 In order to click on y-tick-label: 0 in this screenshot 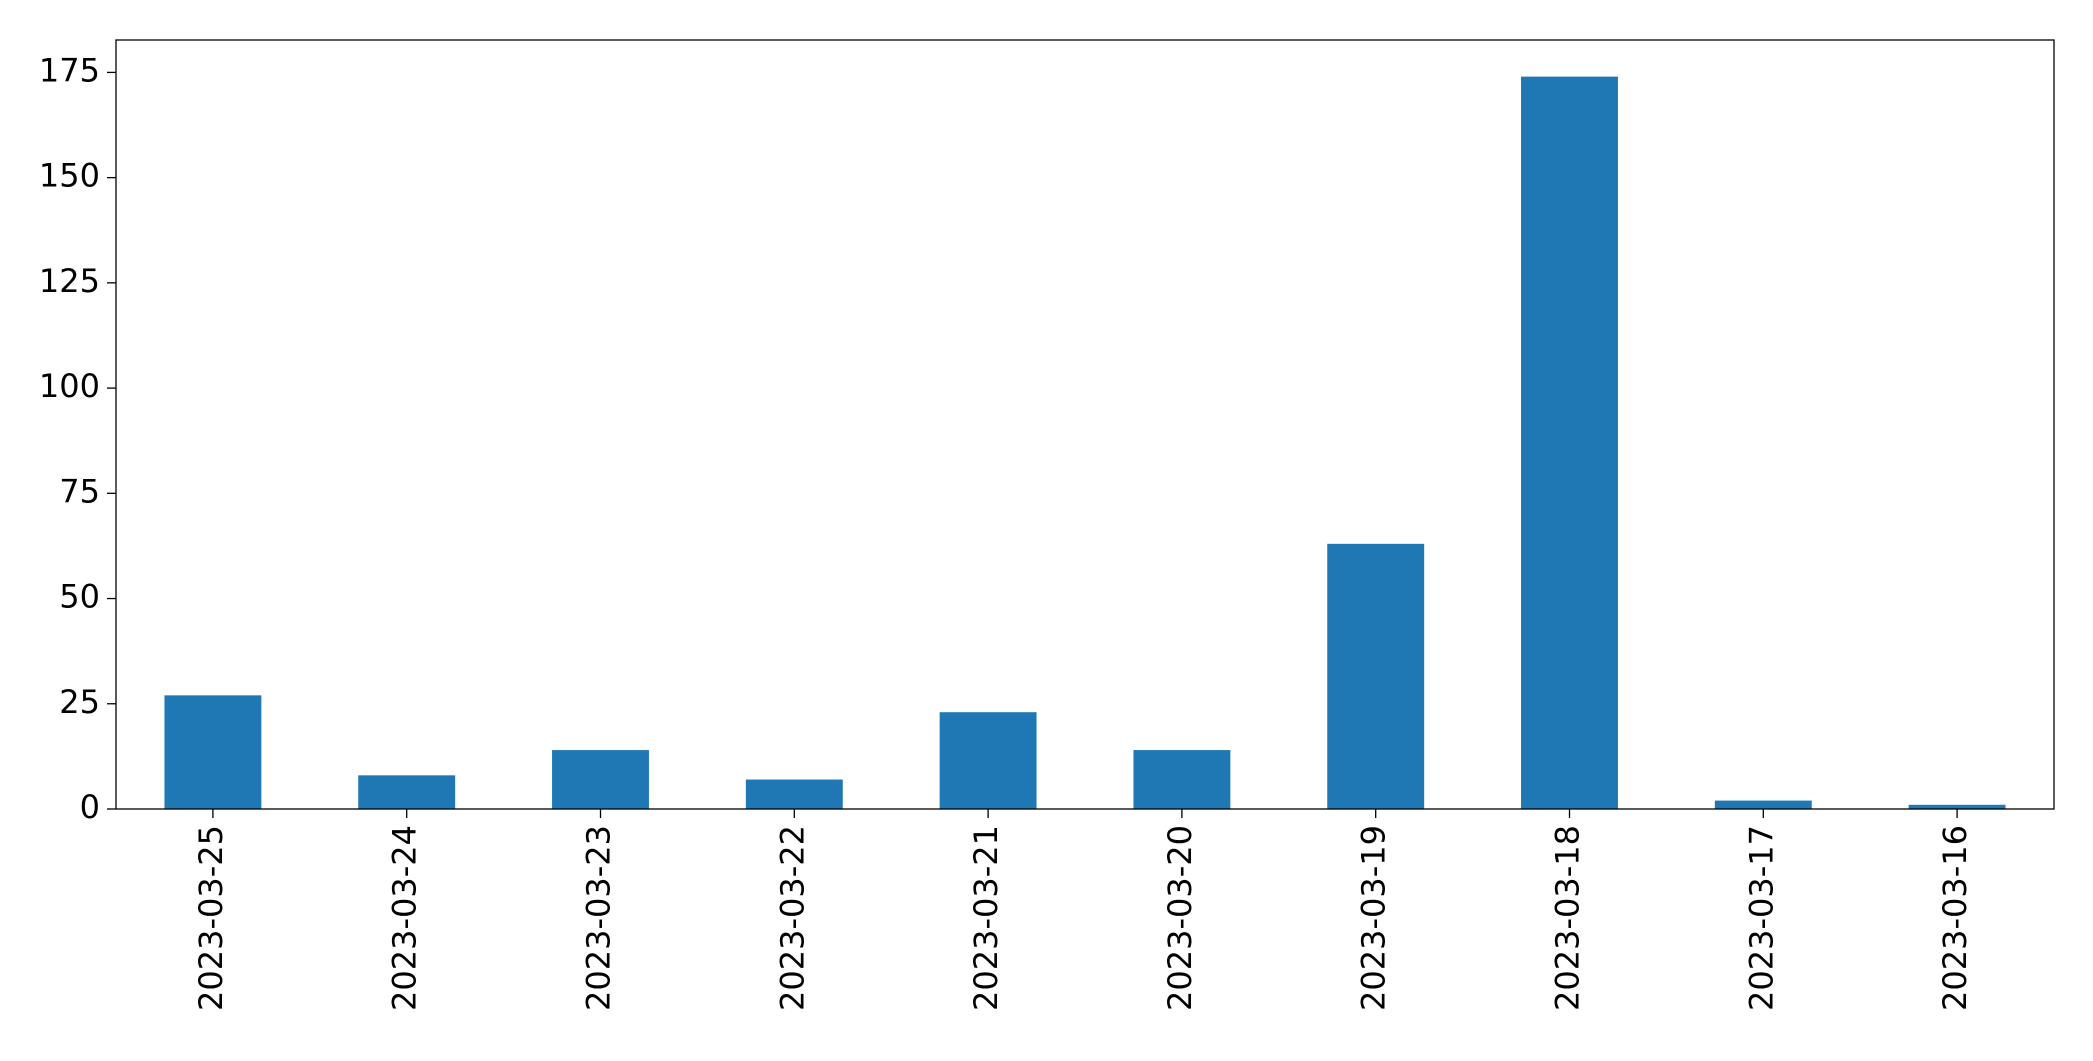, I will do `click(90, 807)`.